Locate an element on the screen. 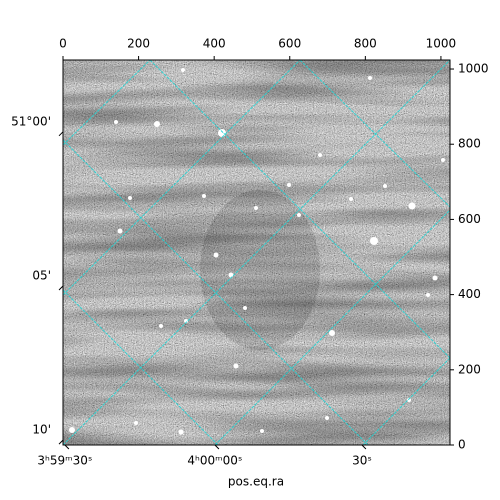  y-tick-label: 400 is located at coordinates (469, 294).